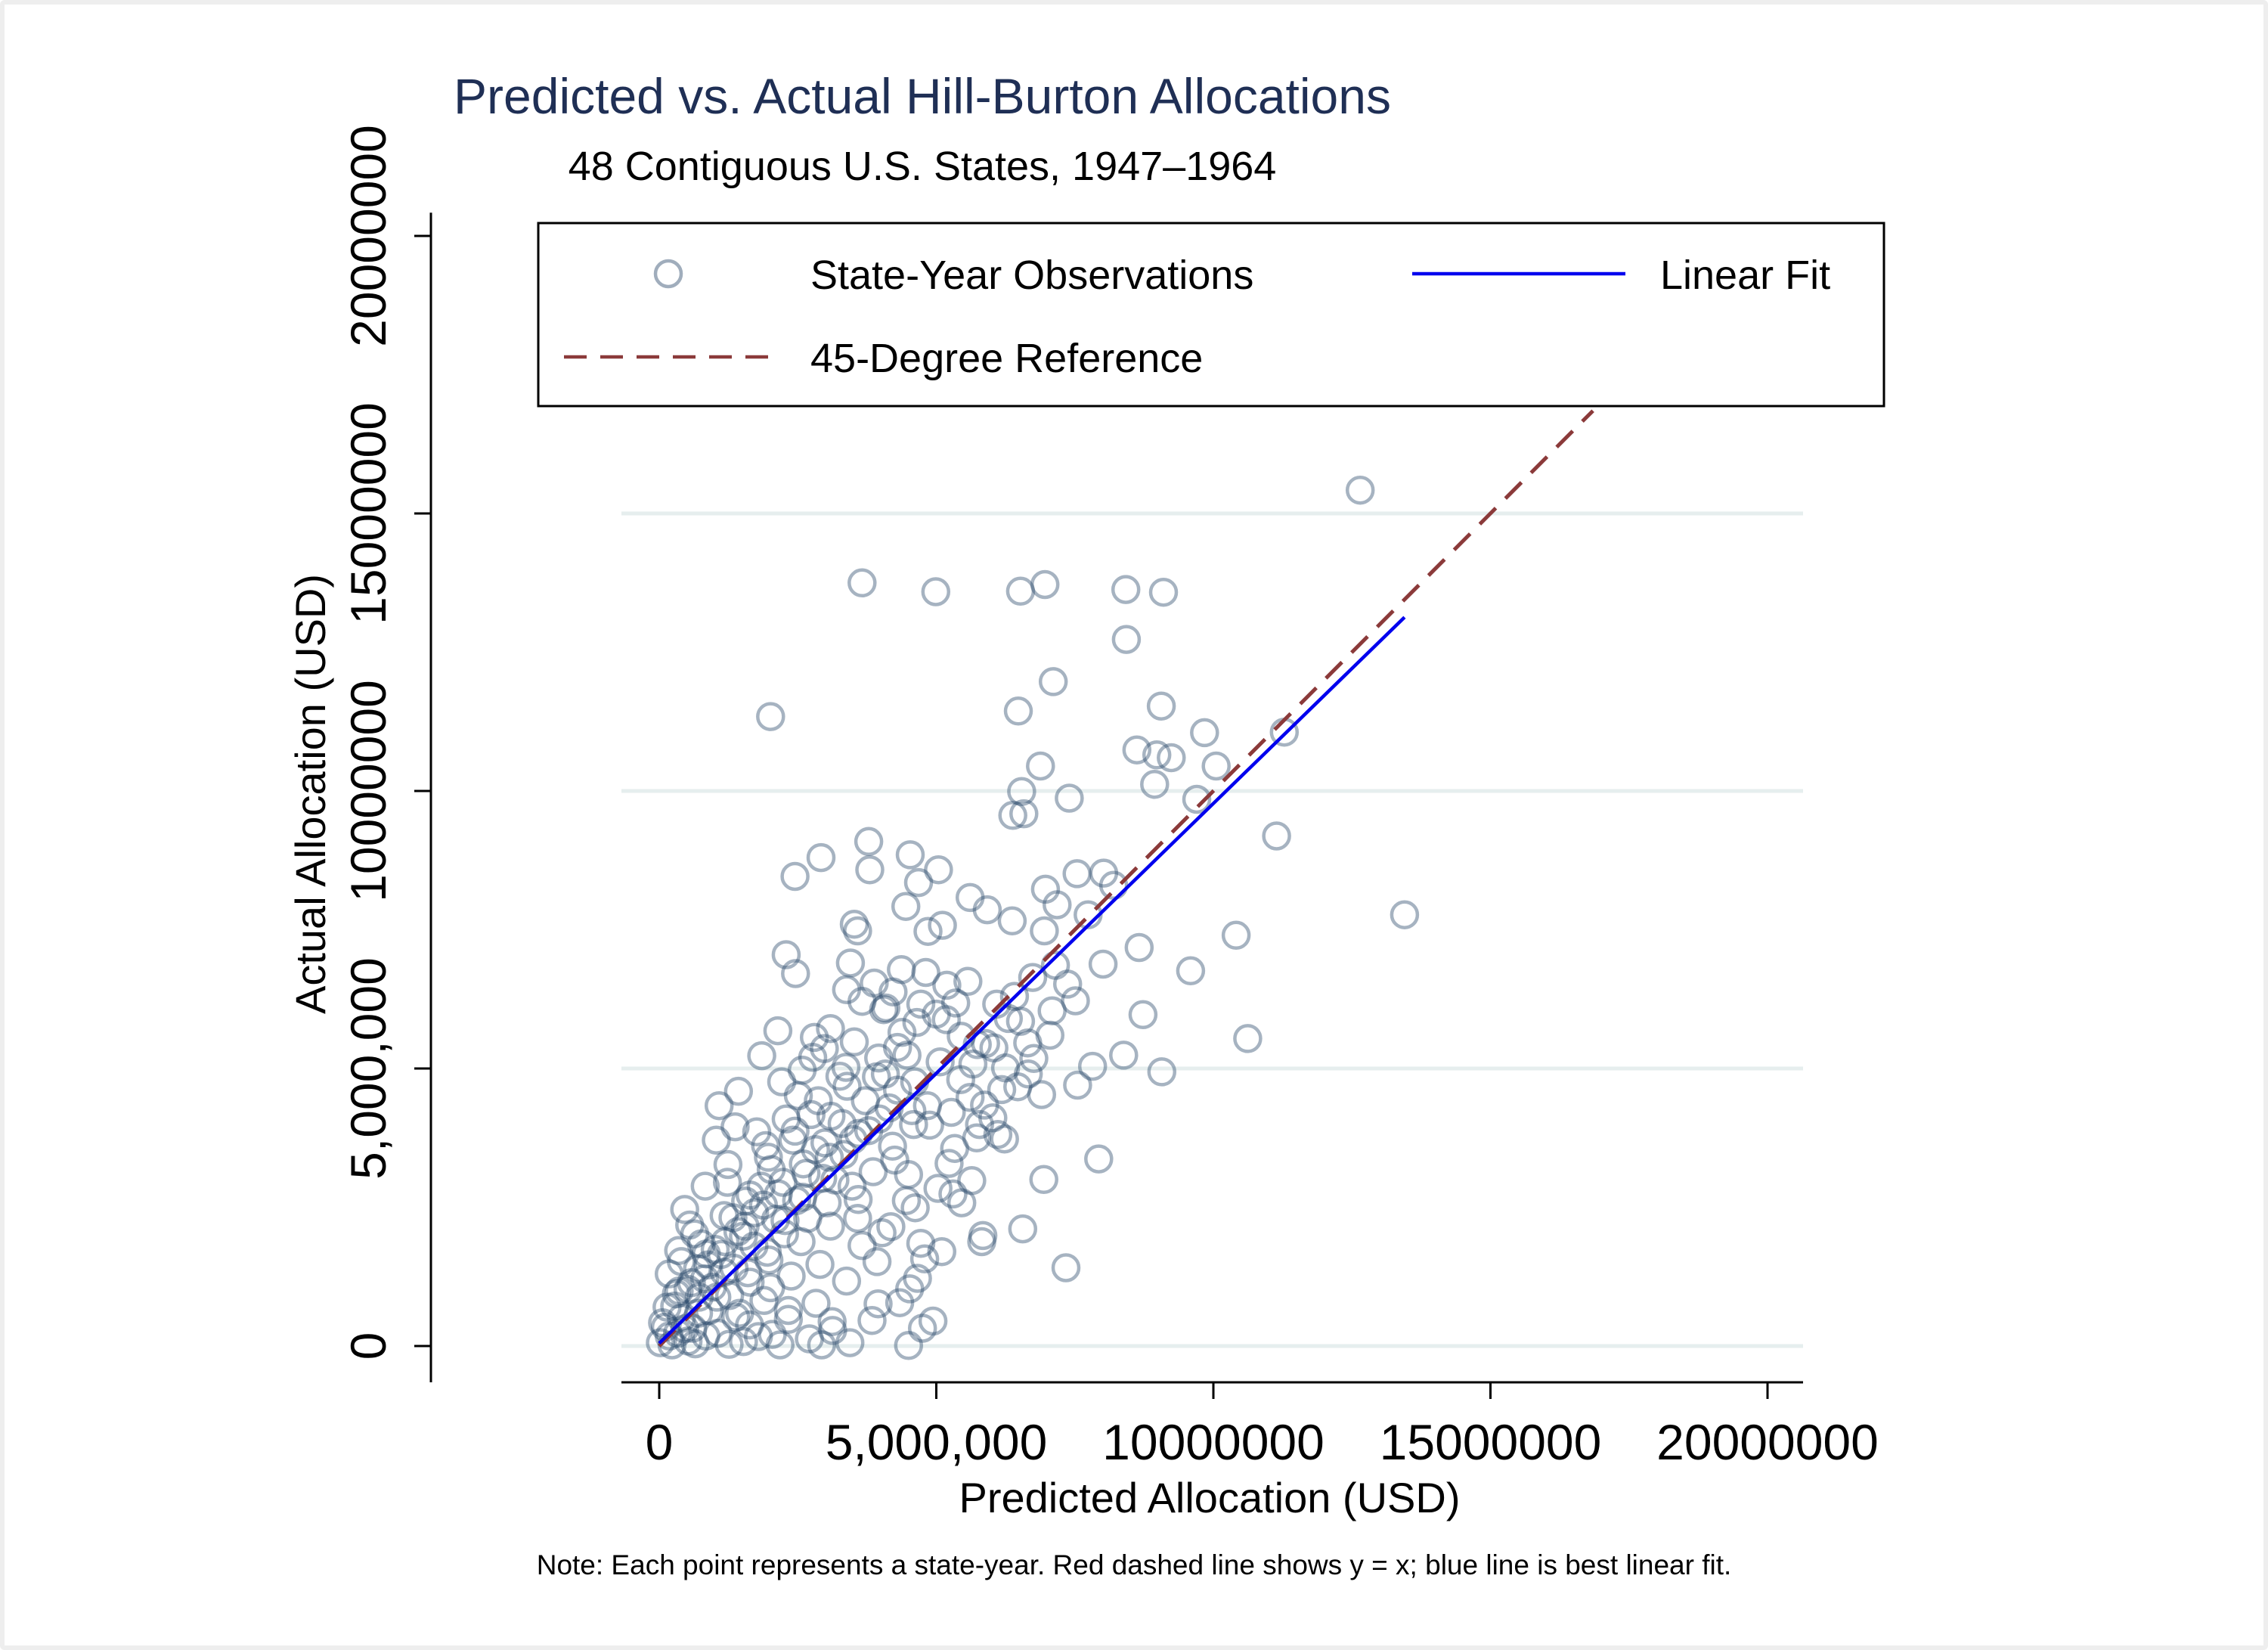  Describe the element at coordinates (923, 166) in the screenshot. I see `chart-subtitle: 48 Contiguous U.S. States, 1947–1964` at that location.